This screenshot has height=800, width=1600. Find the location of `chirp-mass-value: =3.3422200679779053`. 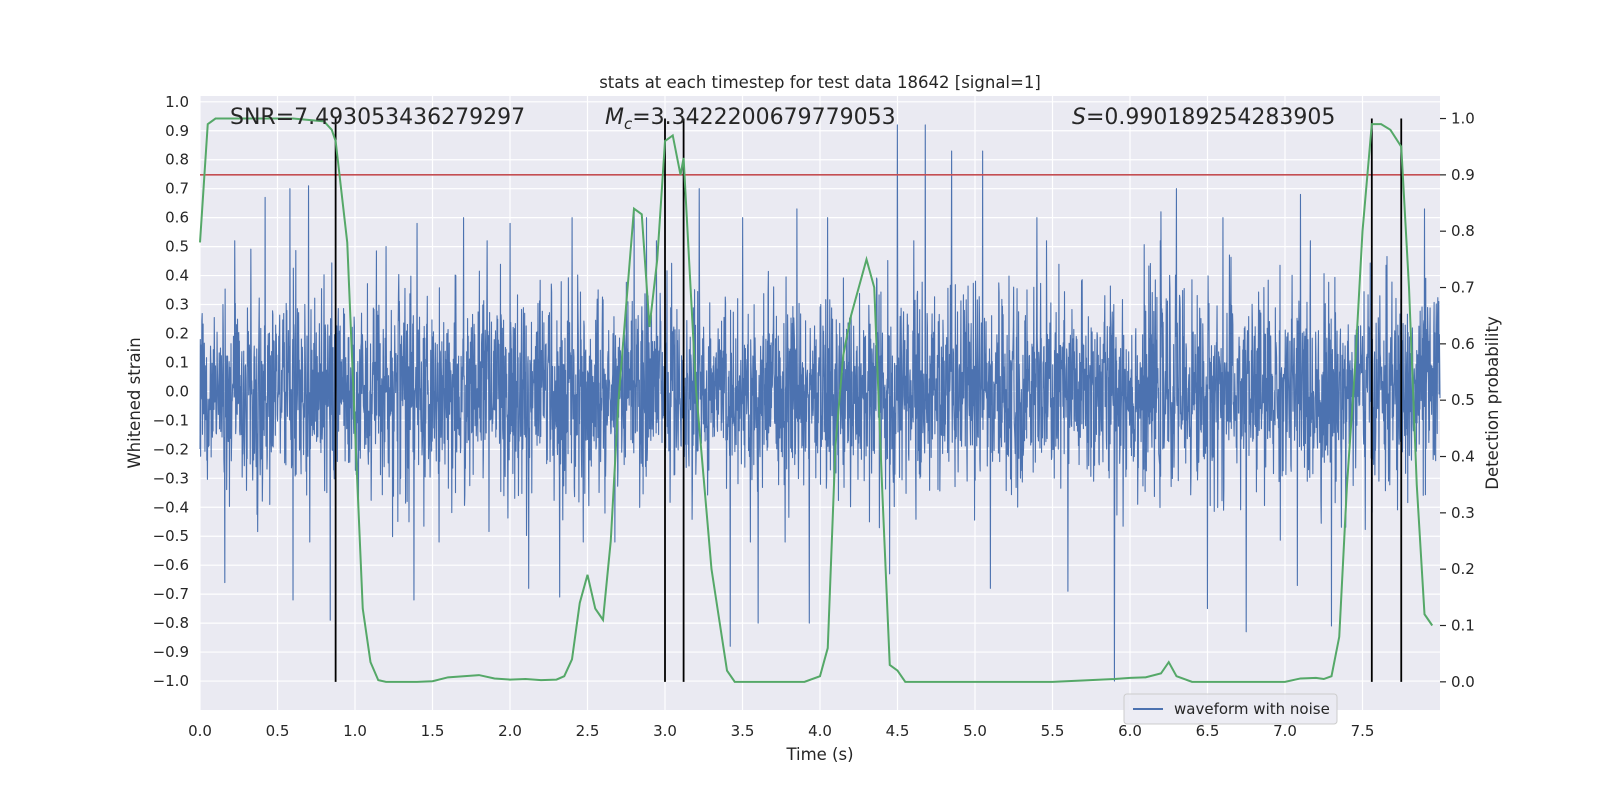

chirp-mass-value: =3.3422200679779053 is located at coordinates (763, 117).